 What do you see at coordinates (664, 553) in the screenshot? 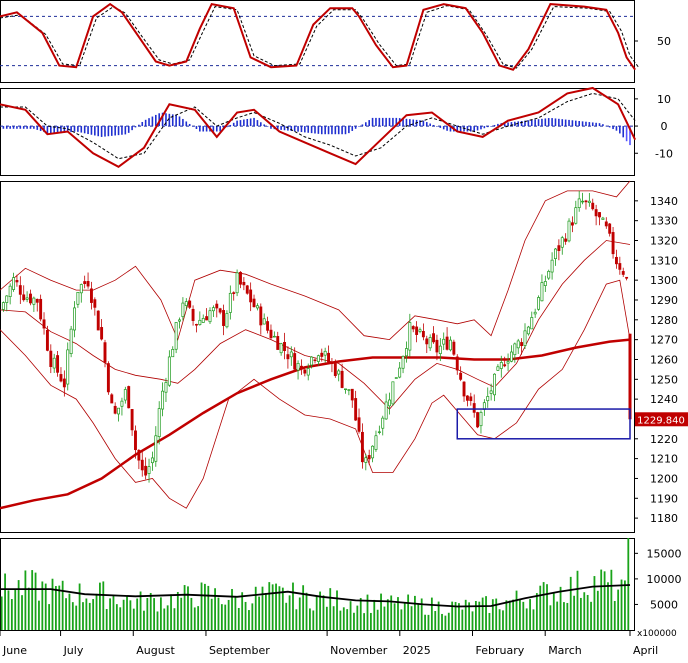
I see `y-tick-label: 15000` at bounding box center [664, 553].